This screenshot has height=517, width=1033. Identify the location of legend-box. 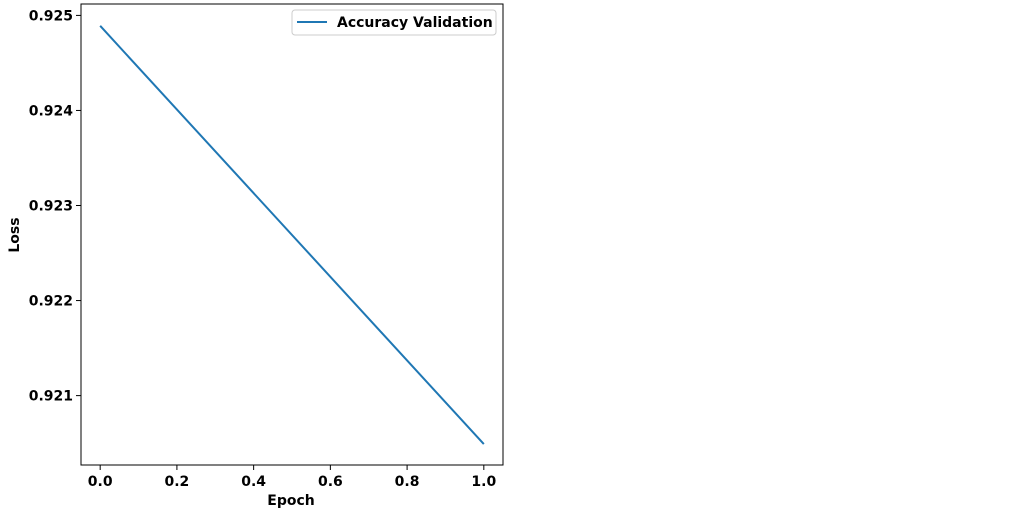
(394, 22).